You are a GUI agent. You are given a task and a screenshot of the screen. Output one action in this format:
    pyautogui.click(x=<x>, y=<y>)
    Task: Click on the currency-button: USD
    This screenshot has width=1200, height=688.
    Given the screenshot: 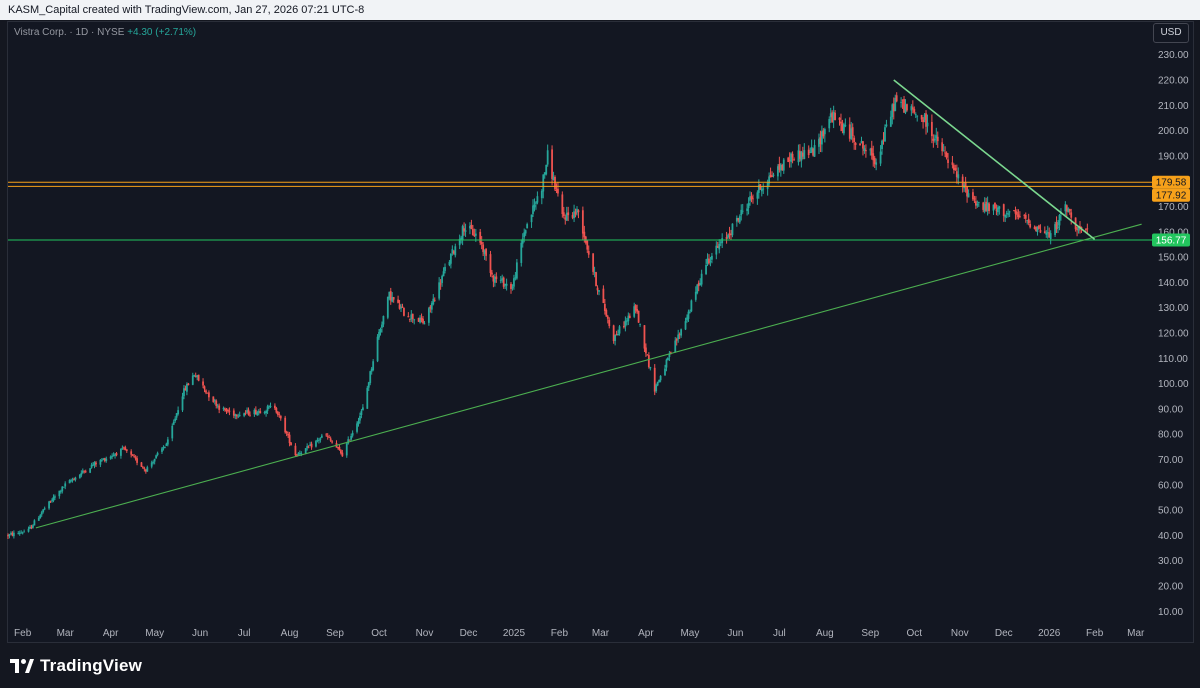 What is the action you would take?
    pyautogui.click(x=1171, y=33)
    